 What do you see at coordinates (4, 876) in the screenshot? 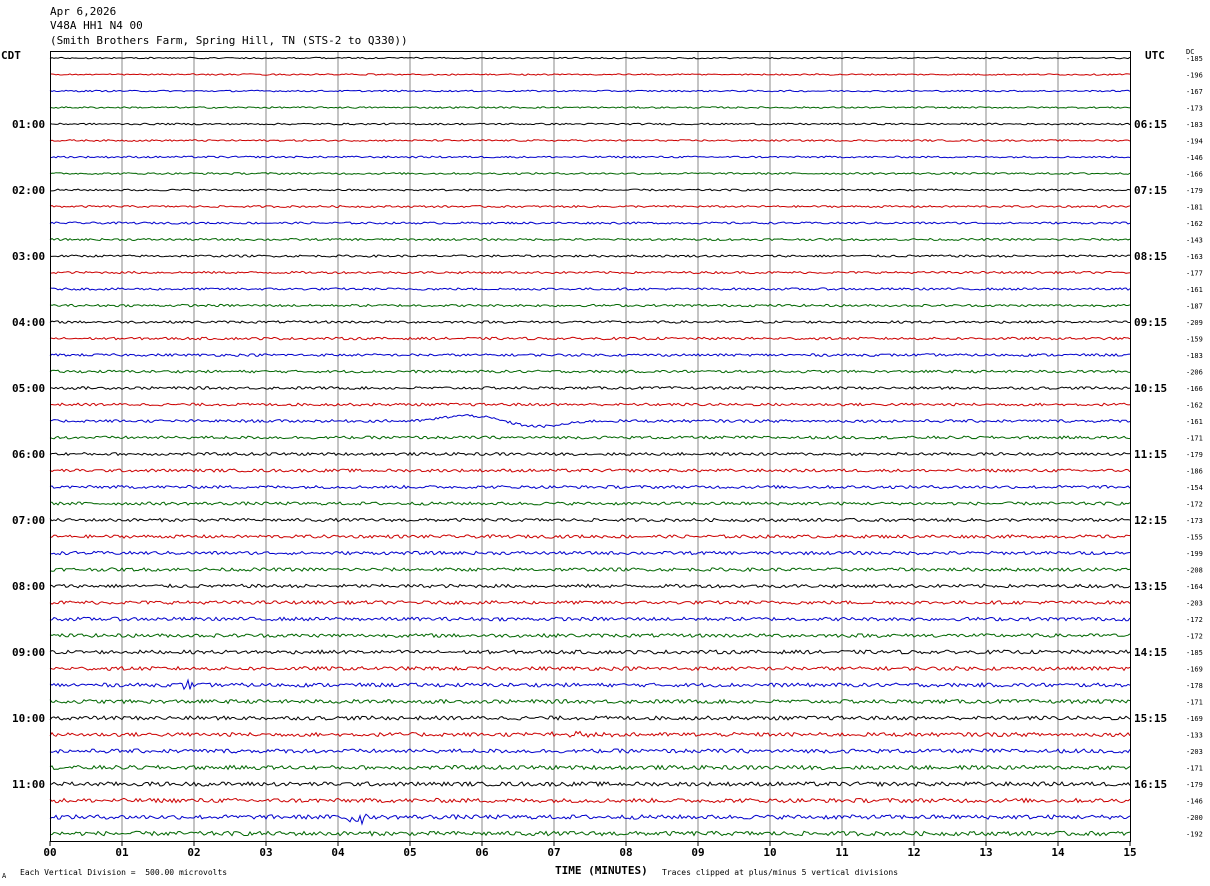
I see `corner-mark: A` at bounding box center [4, 876].